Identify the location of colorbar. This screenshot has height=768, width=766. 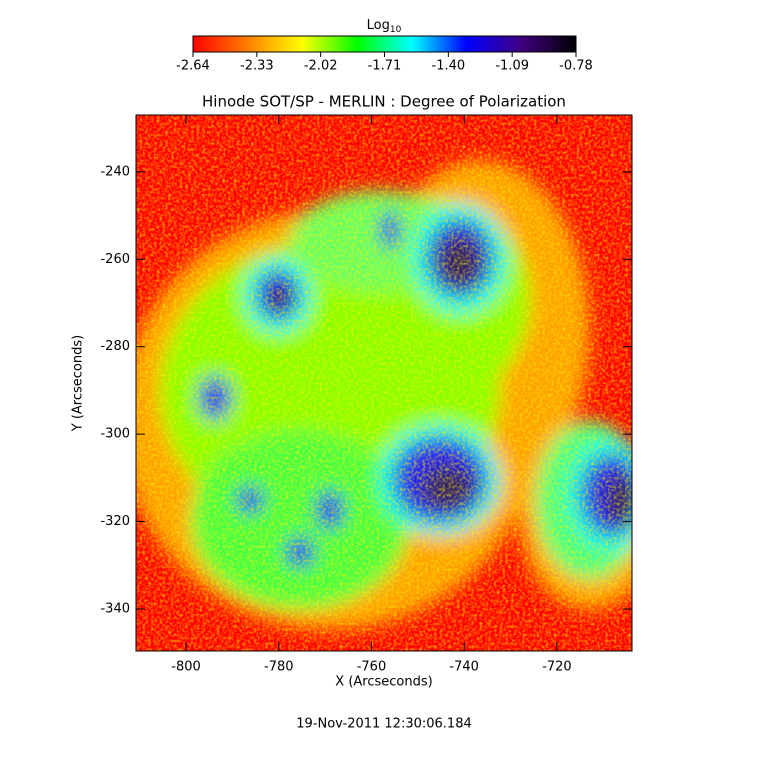
(384, 44).